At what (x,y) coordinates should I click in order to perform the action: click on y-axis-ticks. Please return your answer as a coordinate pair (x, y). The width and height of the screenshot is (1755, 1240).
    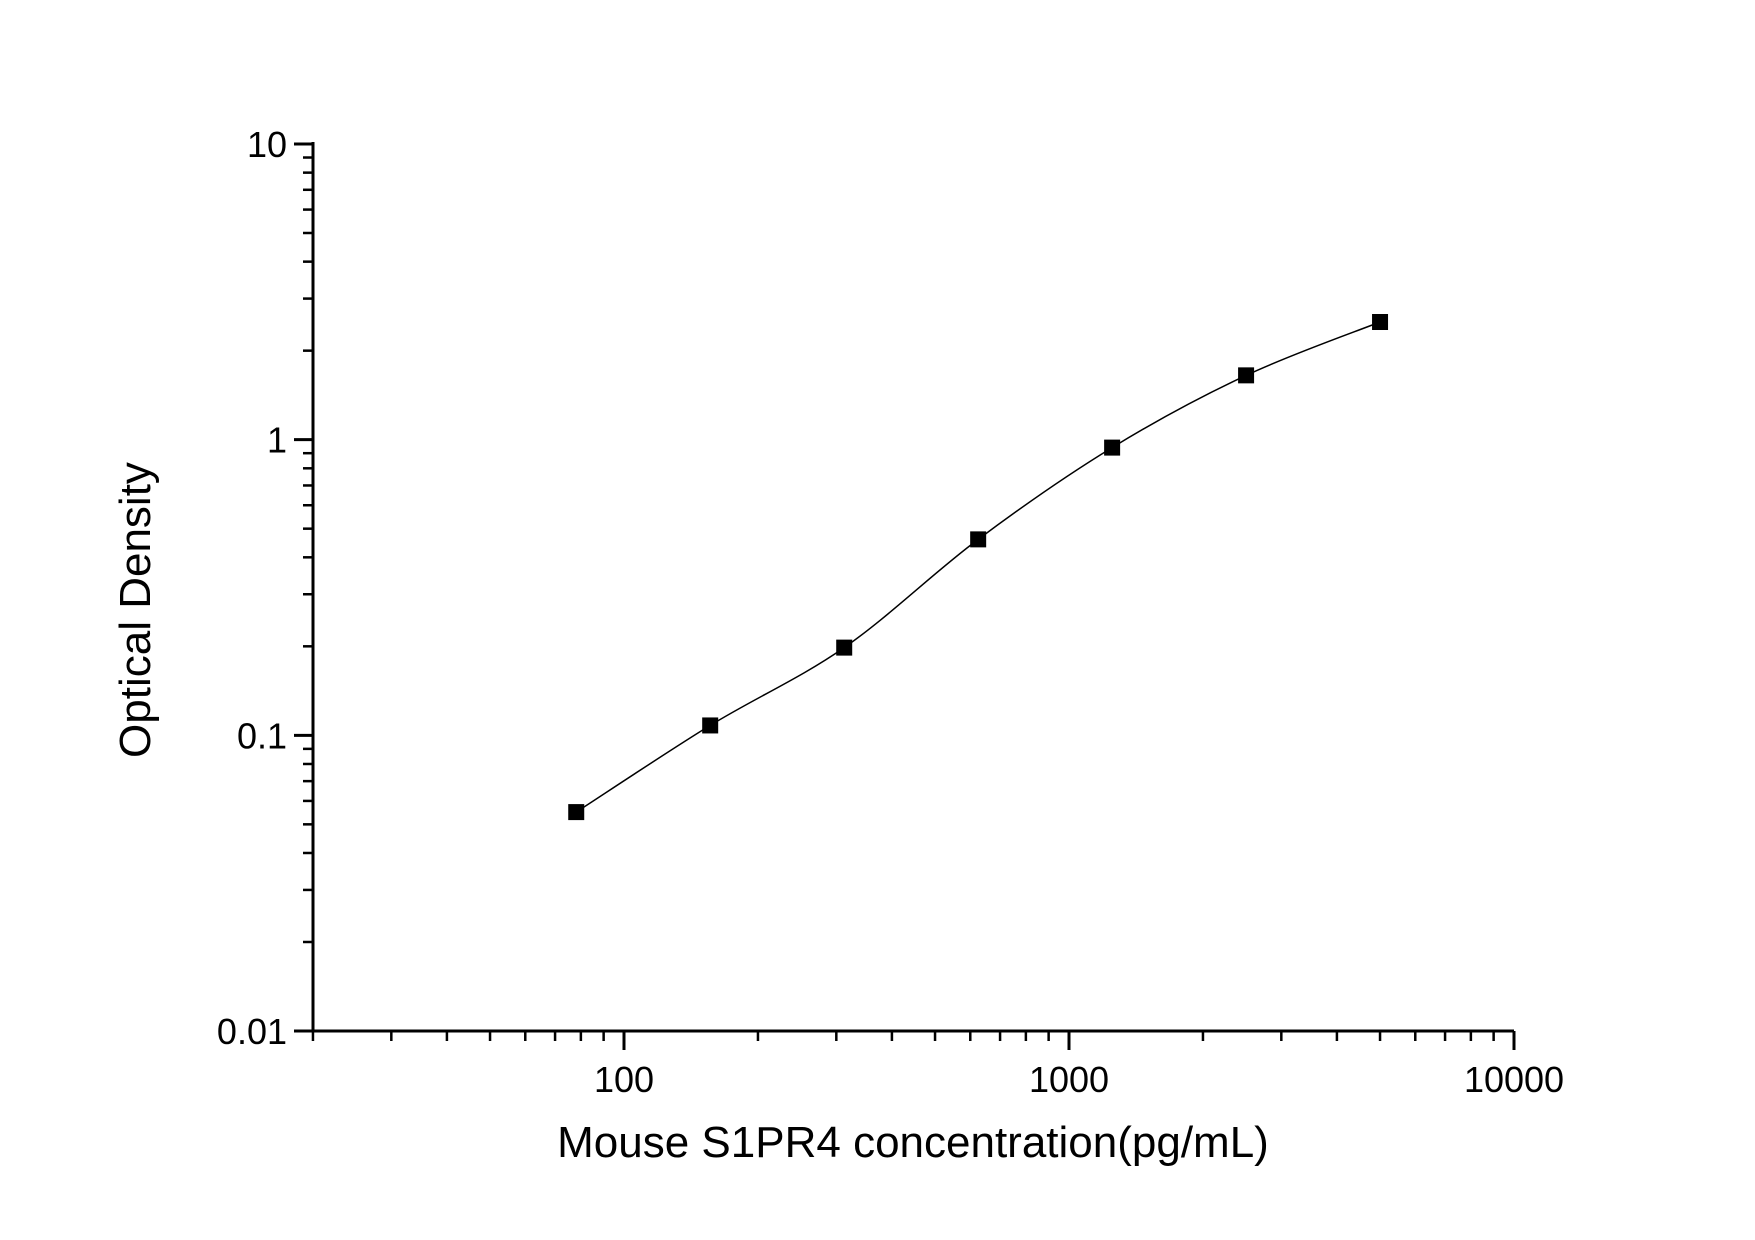
    Looking at the image, I should click on (303, 587).